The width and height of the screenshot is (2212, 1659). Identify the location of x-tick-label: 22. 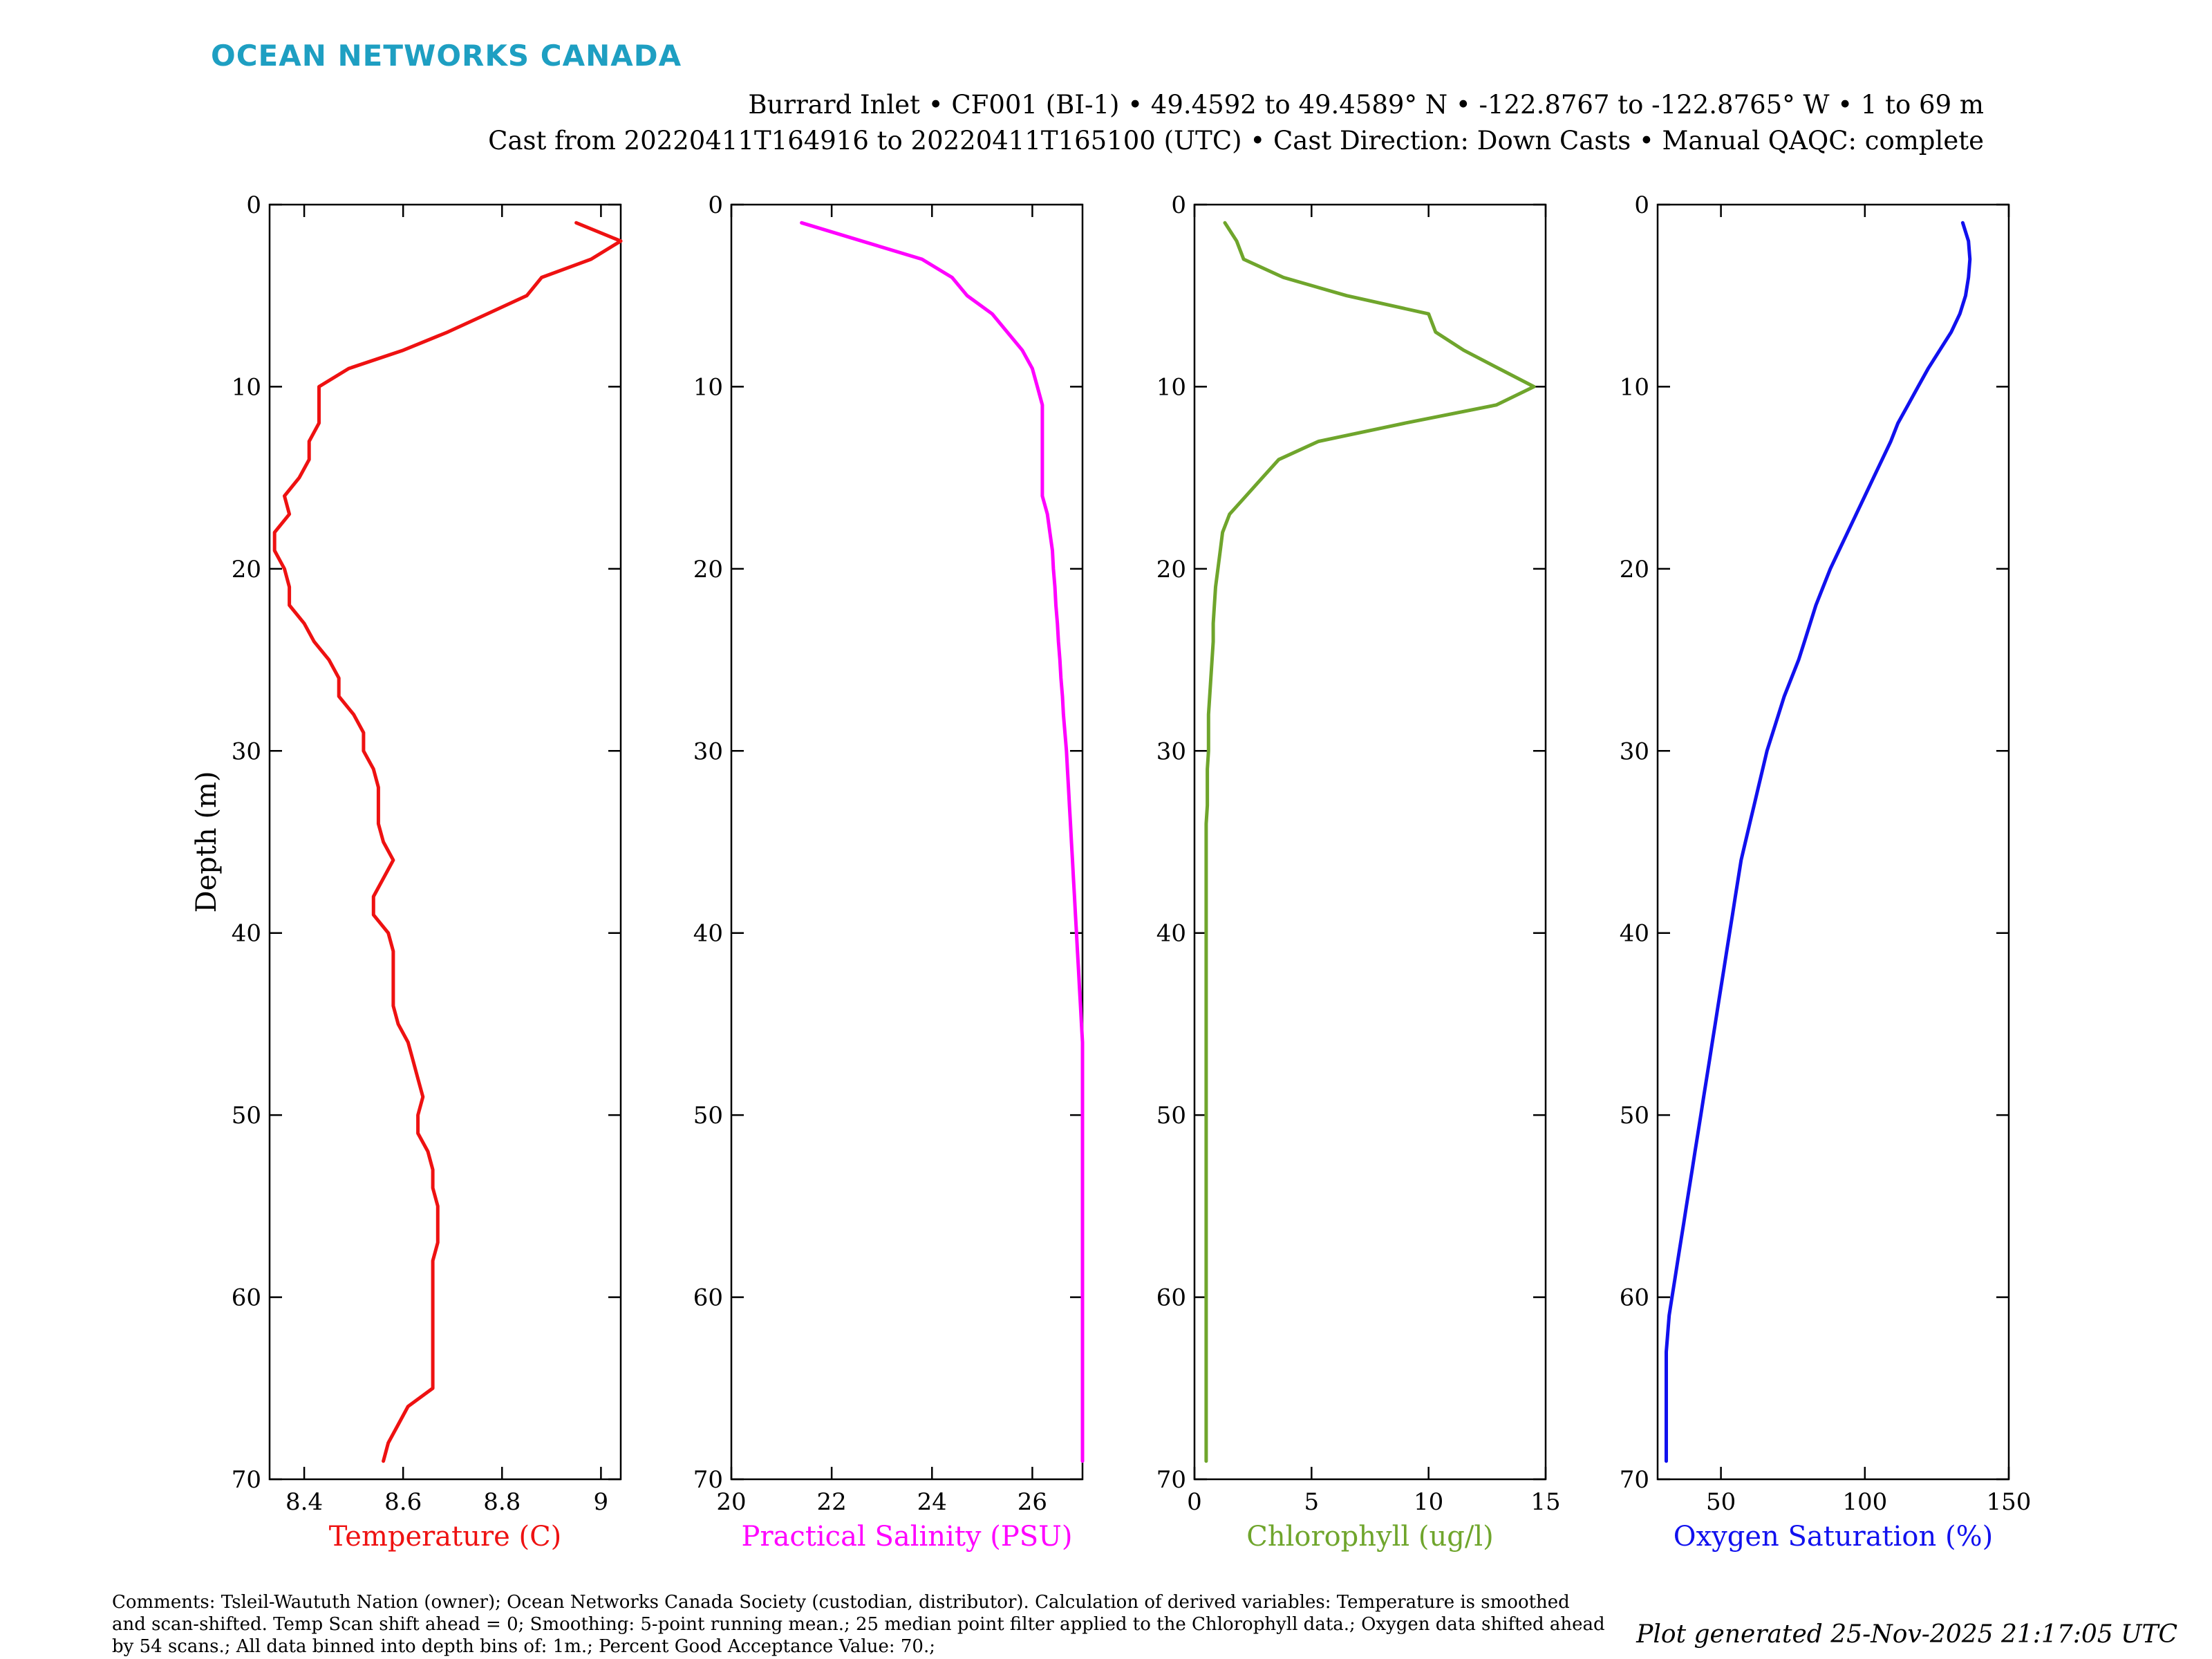
(832, 1502).